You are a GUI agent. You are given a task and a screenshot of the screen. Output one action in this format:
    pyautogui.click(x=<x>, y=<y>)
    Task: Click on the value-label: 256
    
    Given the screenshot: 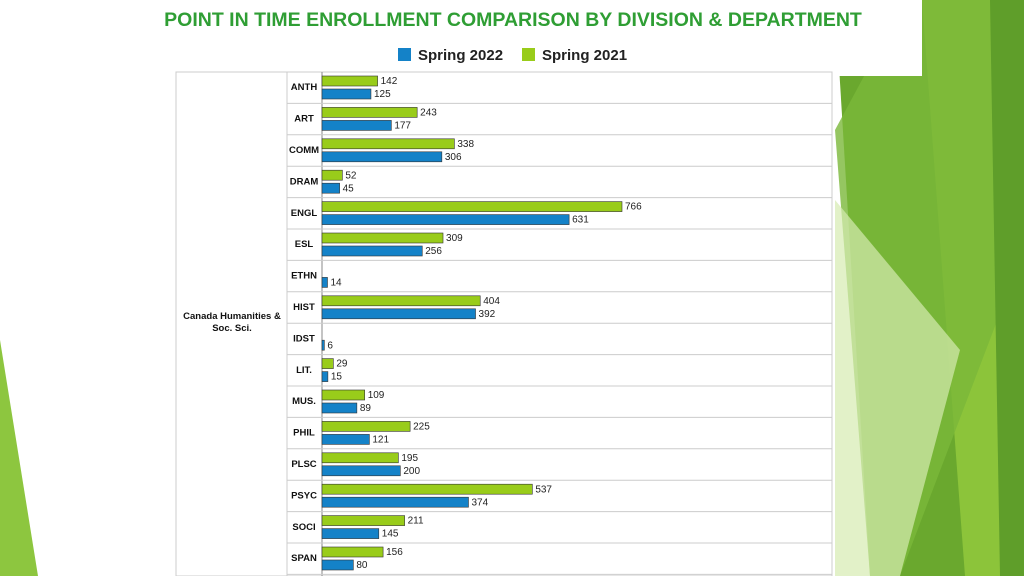 What is the action you would take?
    pyautogui.click(x=433, y=251)
    